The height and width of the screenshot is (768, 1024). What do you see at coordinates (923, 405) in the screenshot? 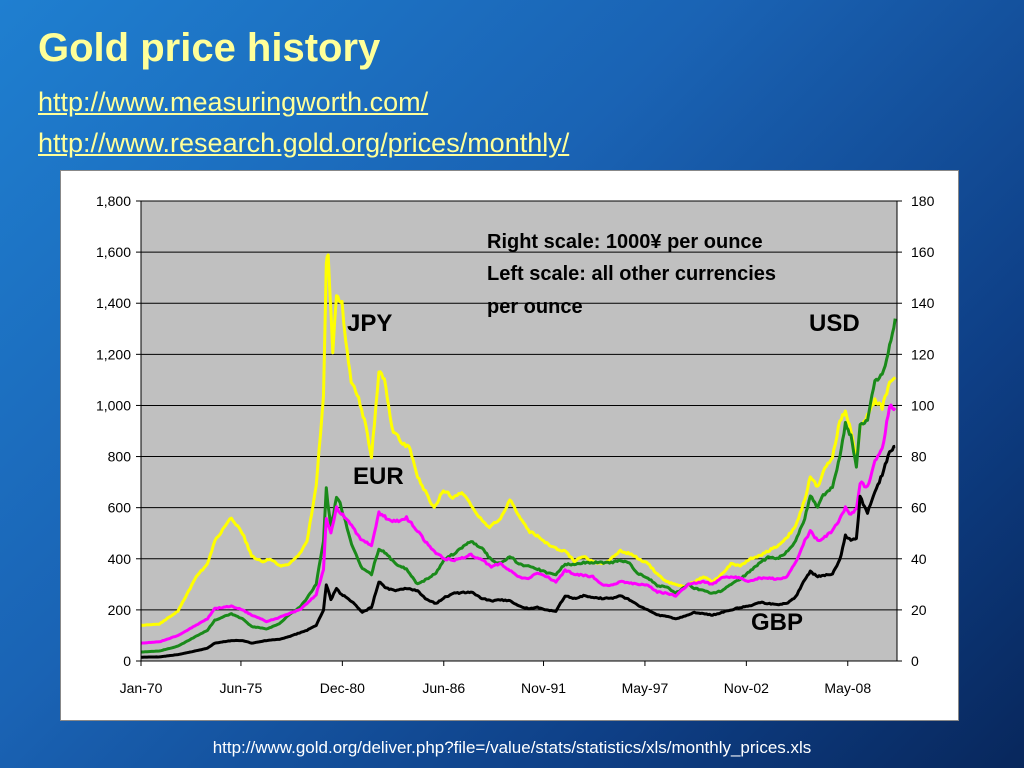
I see `right-axis-tick-label: 100` at bounding box center [923, 405].